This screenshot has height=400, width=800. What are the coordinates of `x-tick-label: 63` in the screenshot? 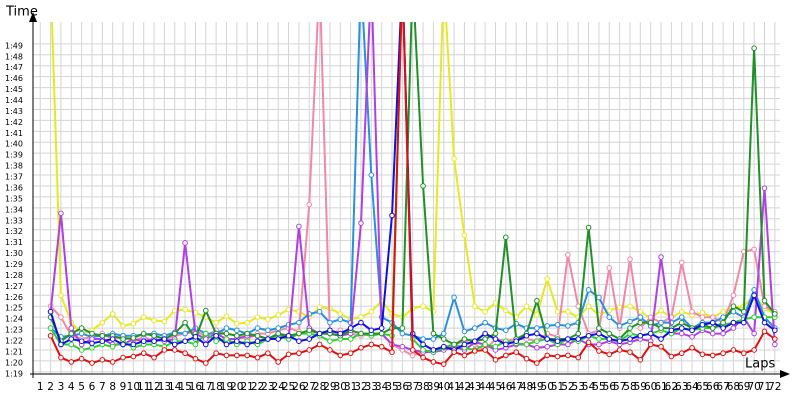 It's located at (681, 387).